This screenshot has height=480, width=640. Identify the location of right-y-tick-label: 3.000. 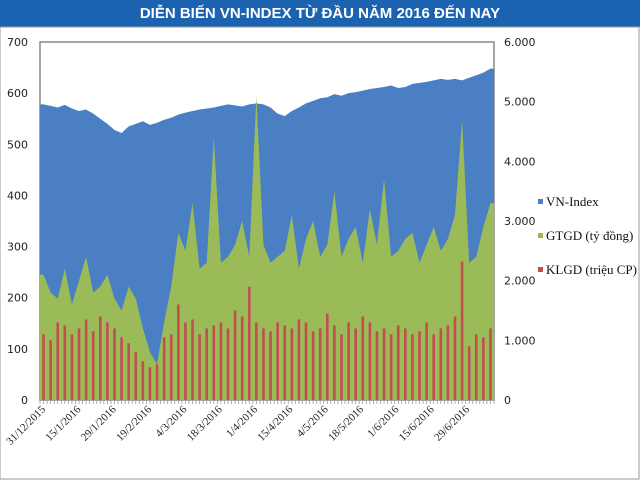
(520, 221).